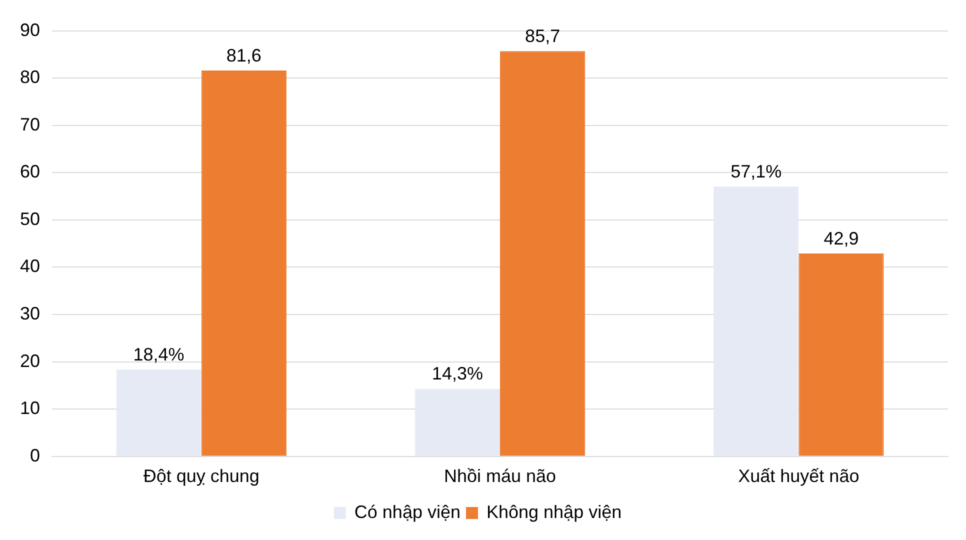 The image size is (966, 540). I want to click on data-label: 14,3%, so click(457, 374).